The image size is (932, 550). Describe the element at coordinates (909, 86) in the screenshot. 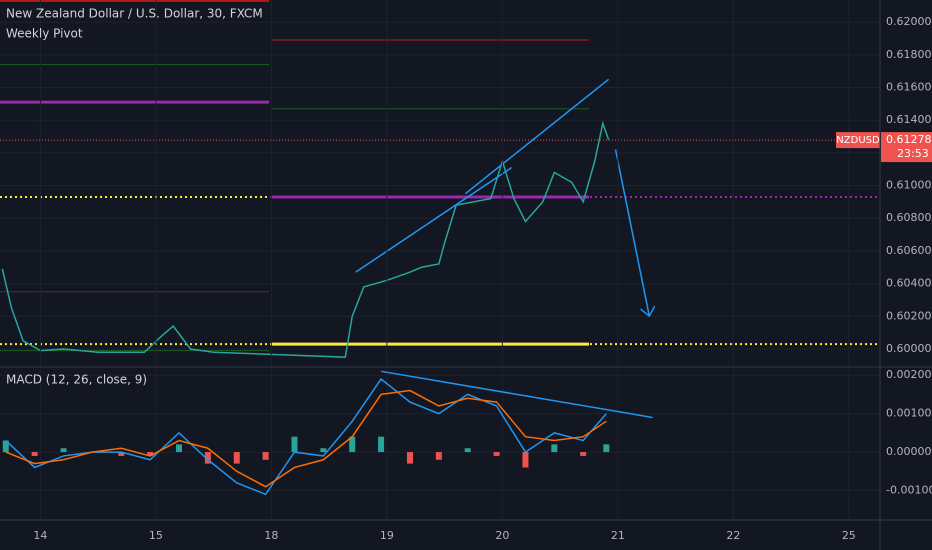

I see `y-tick-label: 0.61600` at that location.